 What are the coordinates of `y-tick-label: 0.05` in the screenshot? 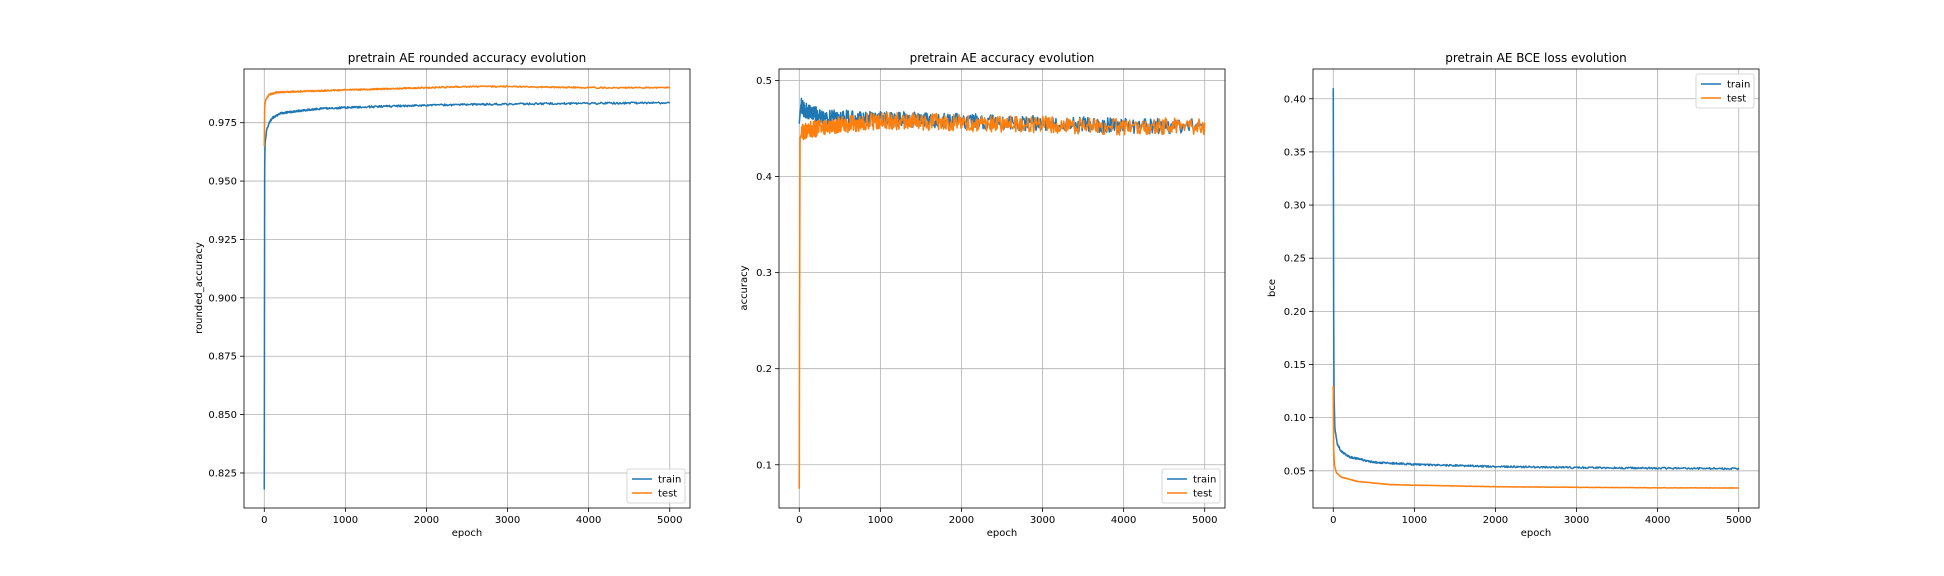 It's located at (1295, 471).